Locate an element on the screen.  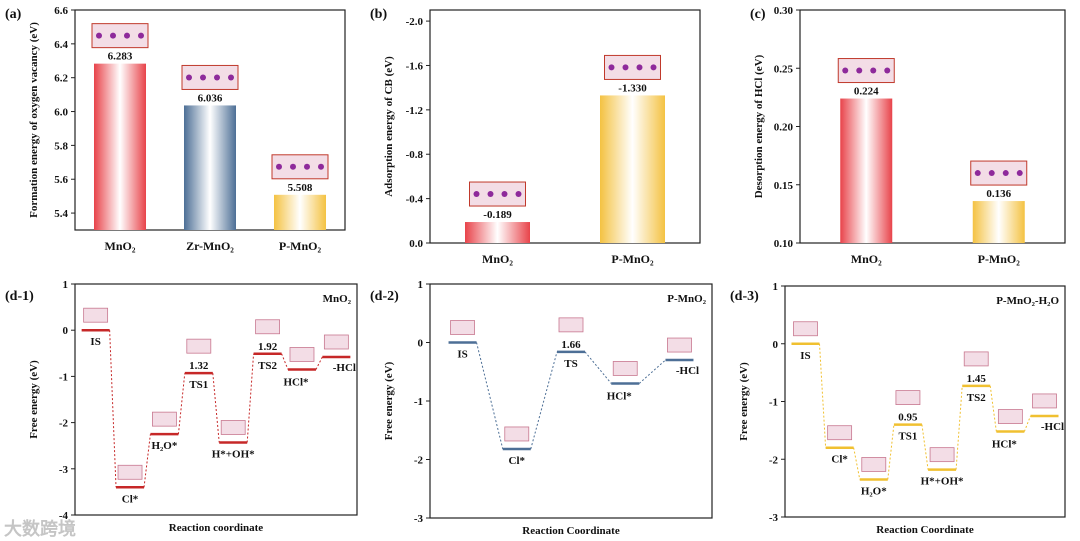
state-label: TS is located at coordinates (570, 364).